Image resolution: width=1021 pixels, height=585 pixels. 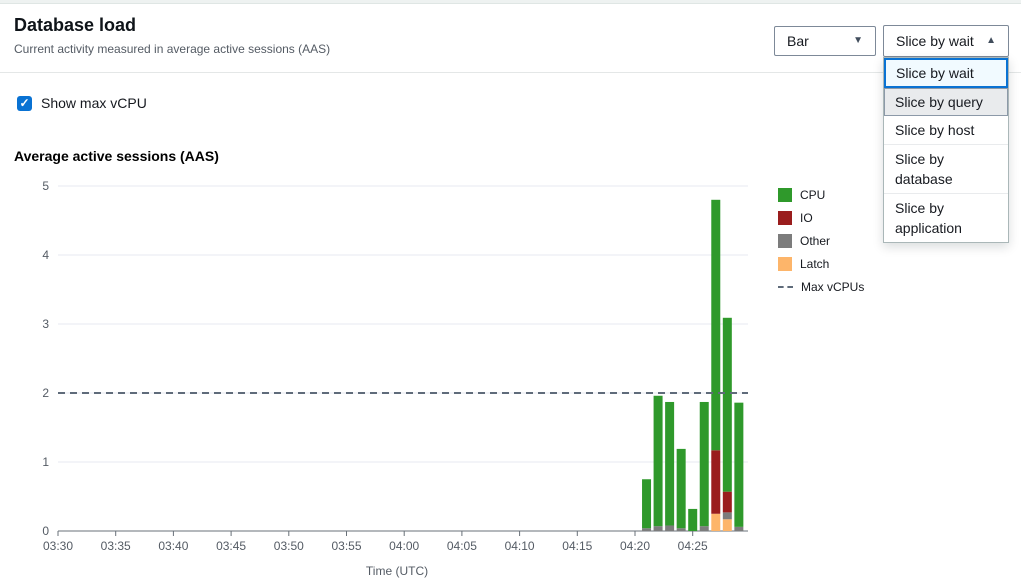 I want to click on show-max-vcpu-row: ✓ Show max vCPU, so click(x=82, y=103).